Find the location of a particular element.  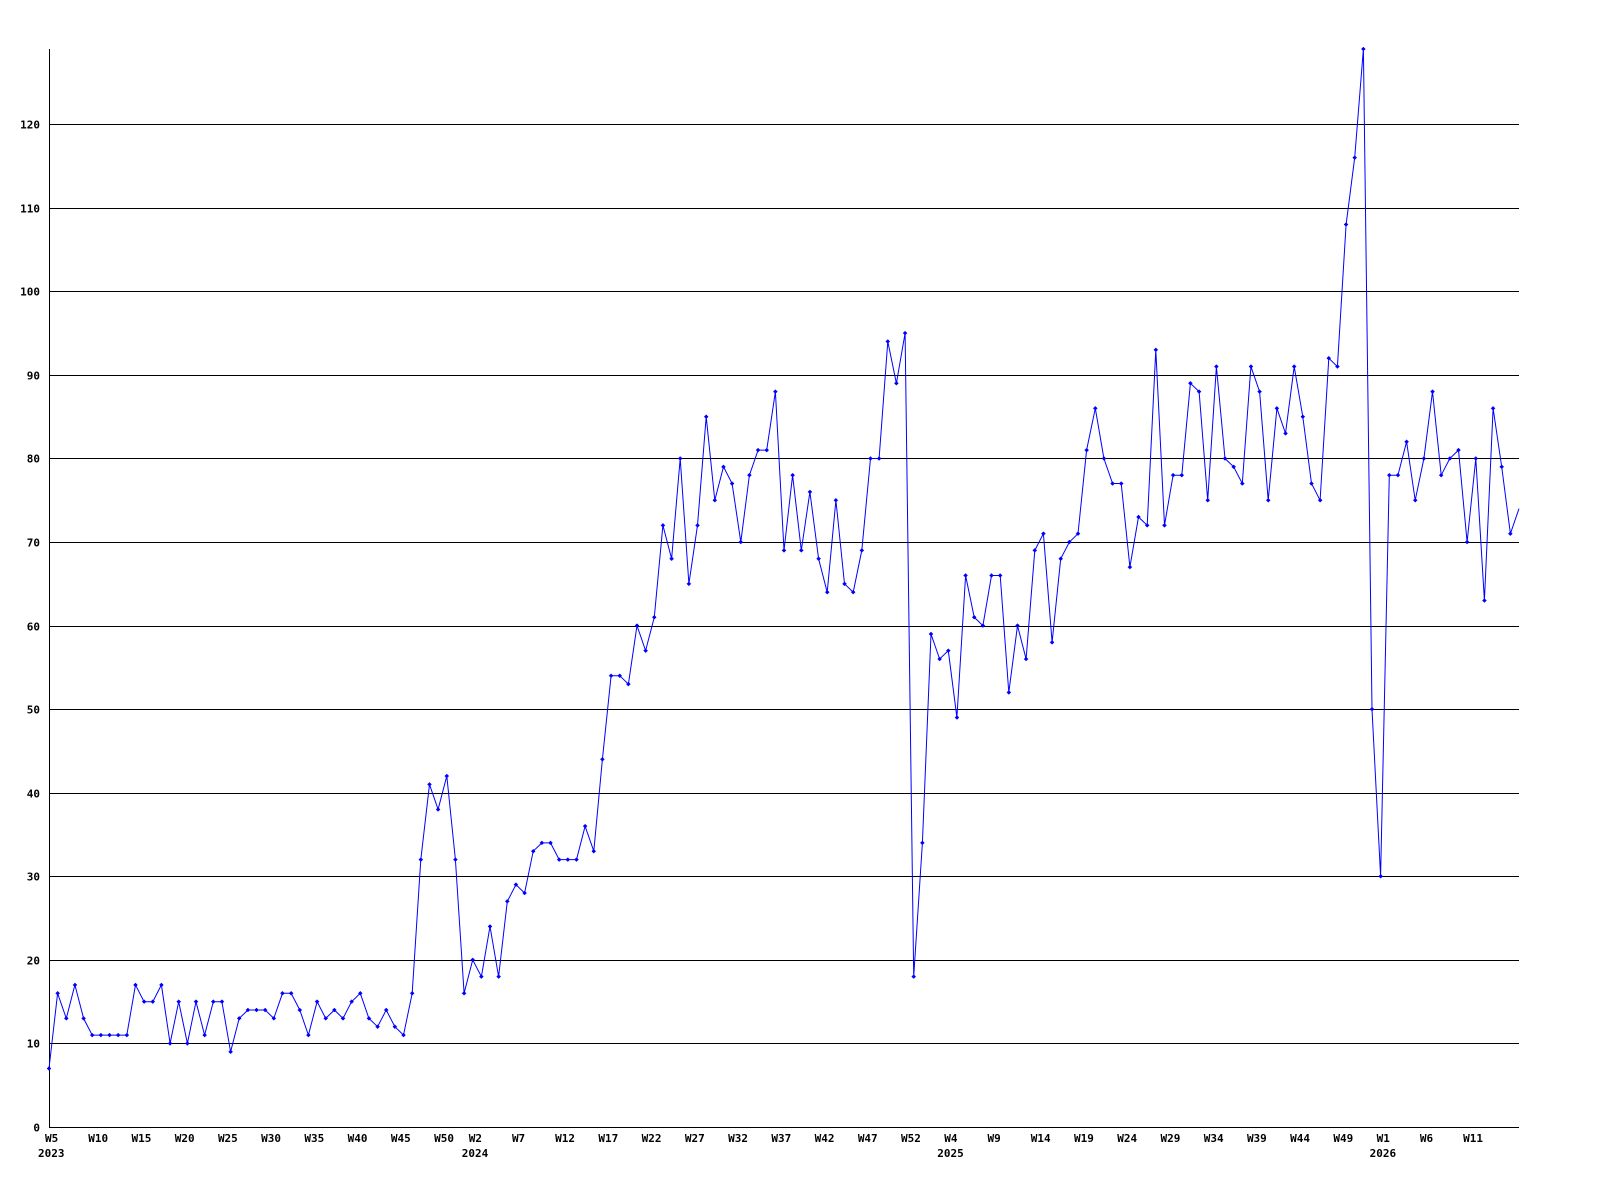

x-tick-label: W6 is located at coordinates (1427, 1138).